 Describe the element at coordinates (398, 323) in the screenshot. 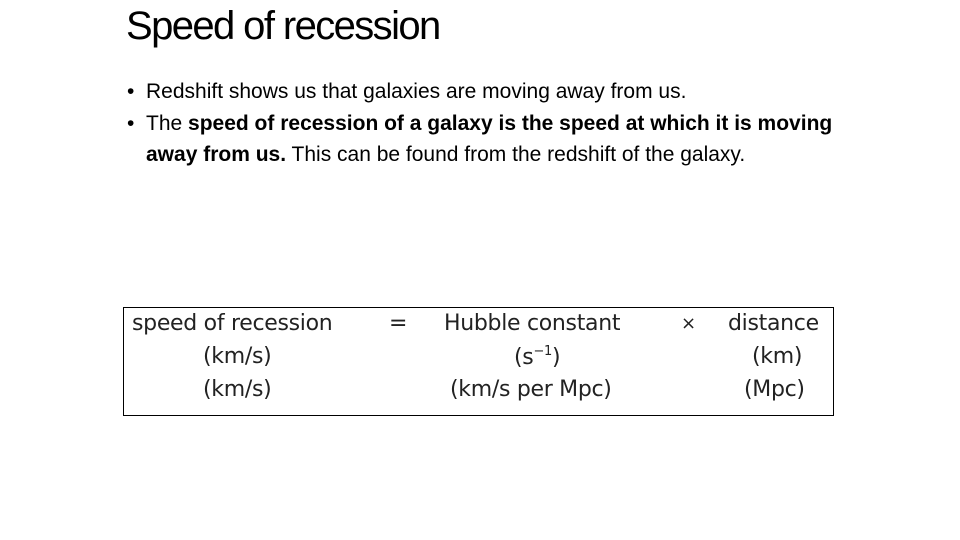

I see `formula-equals: =` at that location.